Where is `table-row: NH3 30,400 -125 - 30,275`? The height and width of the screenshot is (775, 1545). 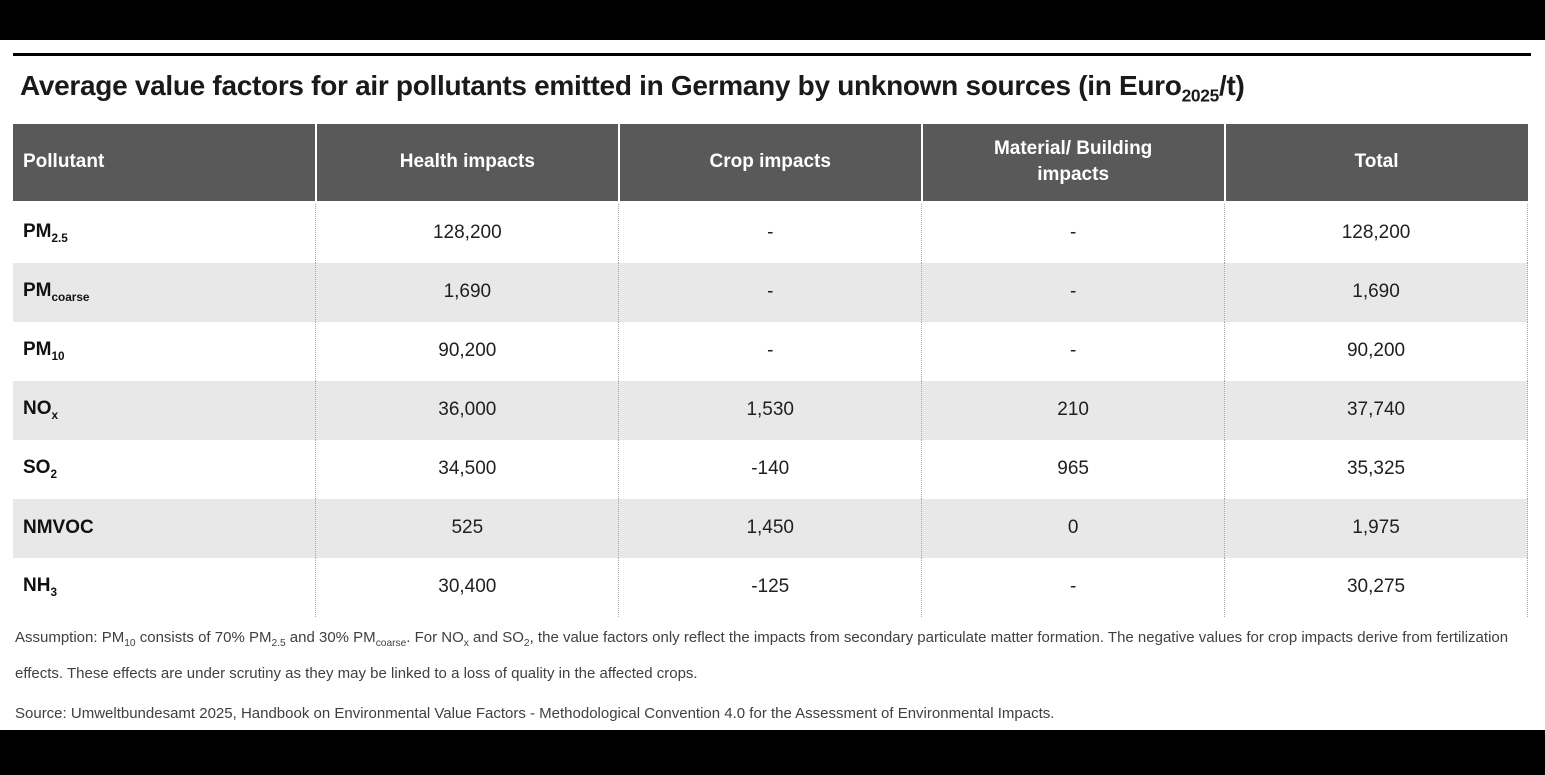 table-row: NH3 30,400 -125 - 30,275 is located at coordinates (770, 587).